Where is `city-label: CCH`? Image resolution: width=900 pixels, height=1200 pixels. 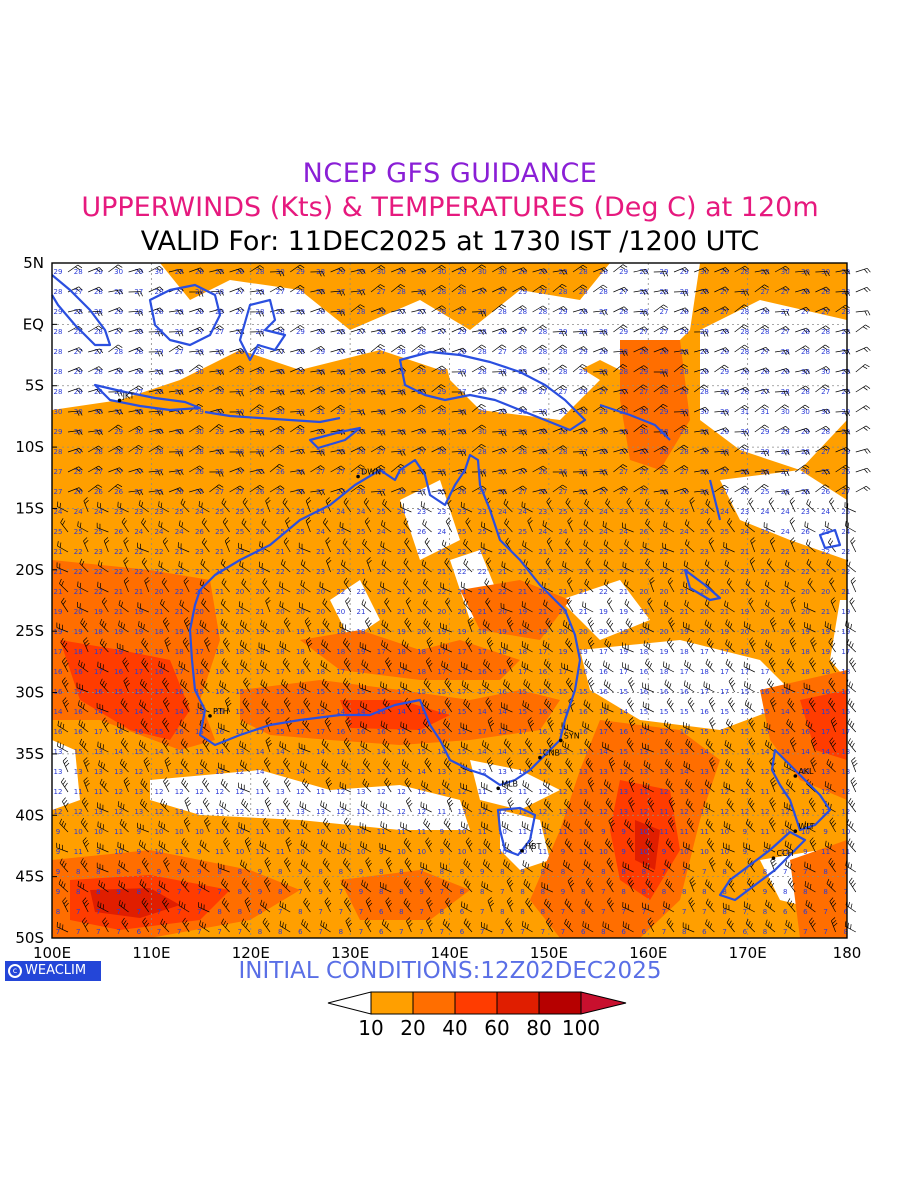
city-label: CCH is located at coordinates (784, 853).